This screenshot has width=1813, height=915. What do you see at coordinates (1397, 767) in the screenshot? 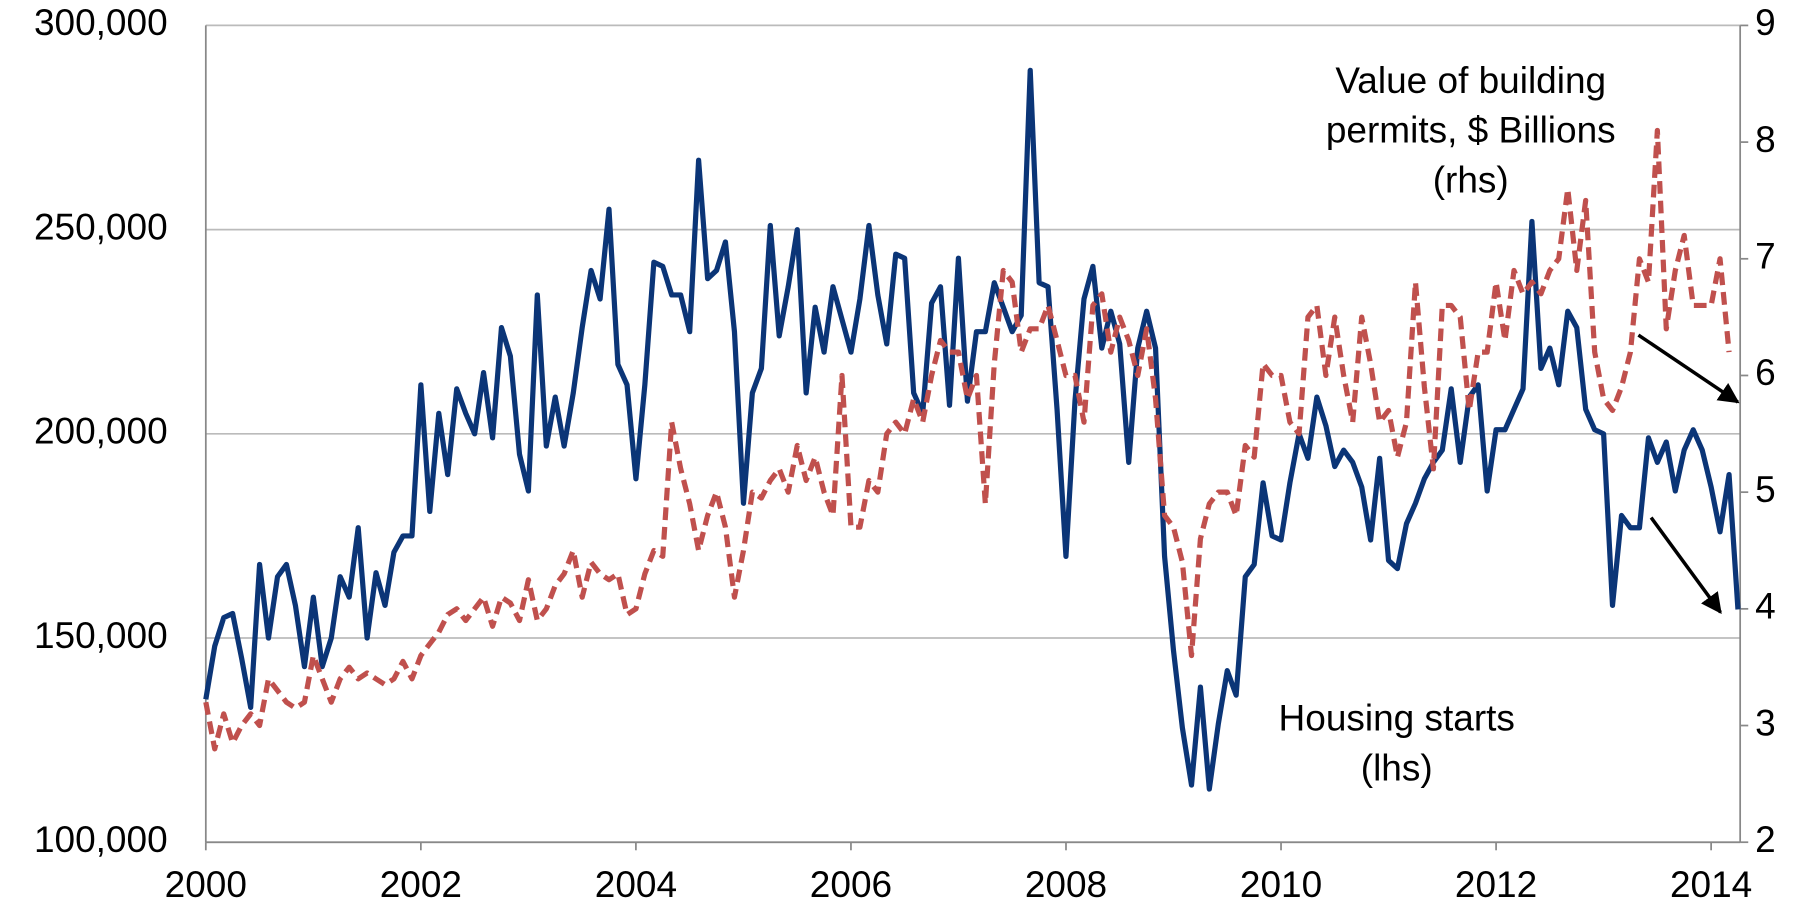
I see `annotation: (lhs)` at bounding box center [1397, 767].